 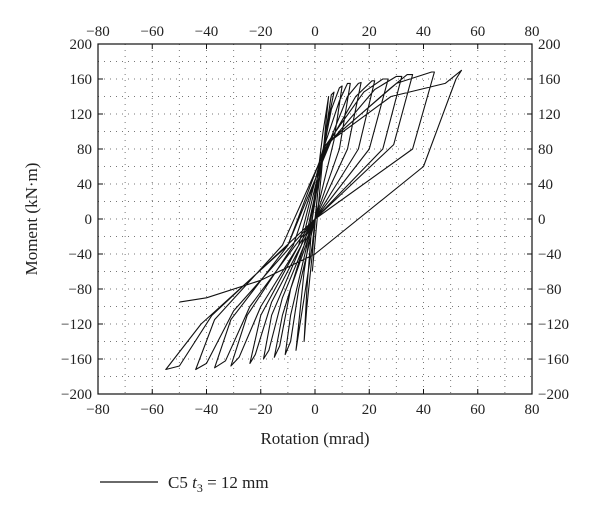 I want to click on y-axis-title: Moment (kN·m), so click(x=31, y=219).